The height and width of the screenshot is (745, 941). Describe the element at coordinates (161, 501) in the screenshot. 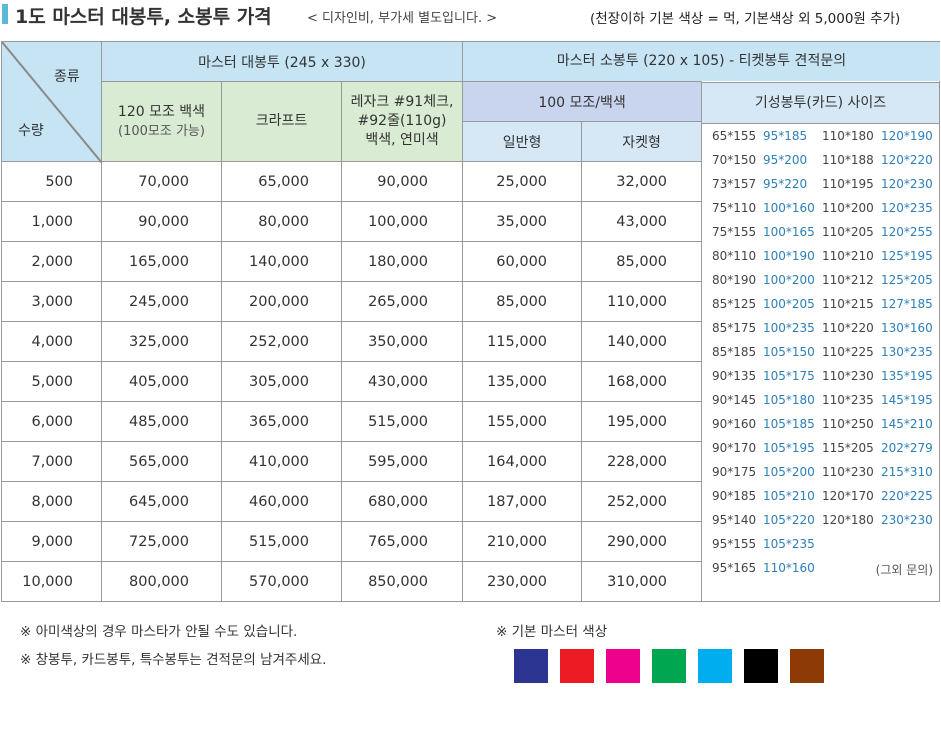

I see `price-120-cell: 645,000` at that location.